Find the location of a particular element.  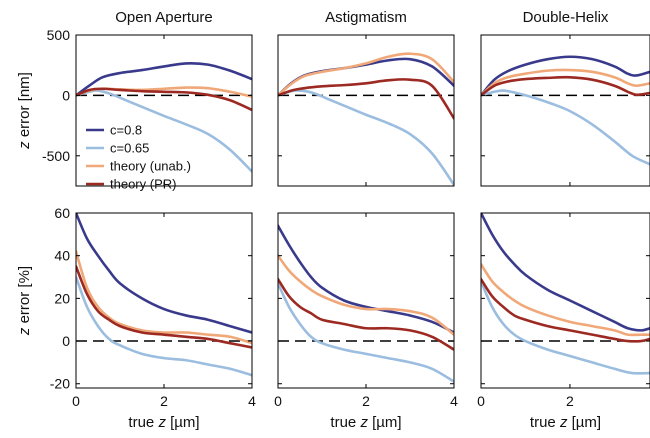

panel-r1-c2: 0 2 true z [µm] is located at coordinates (563, 321).